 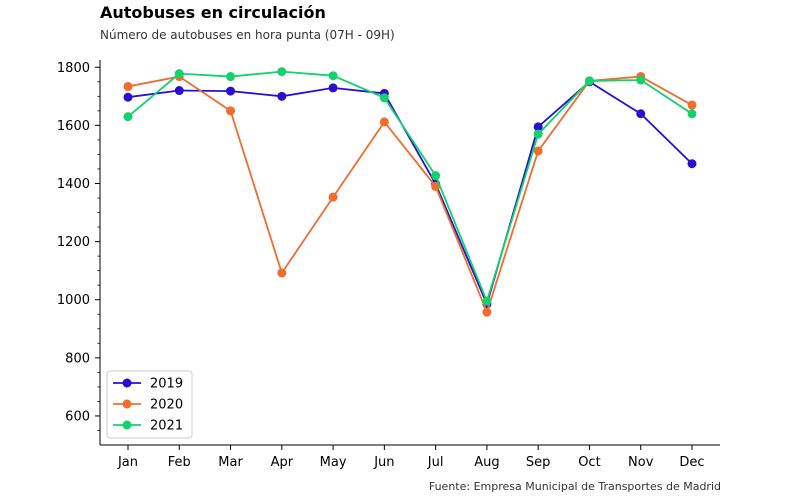 What do you see at coordinates (127, 462) in the screenshot?
I see `x-tick-label: Jan` at bounding box center [127, 462].